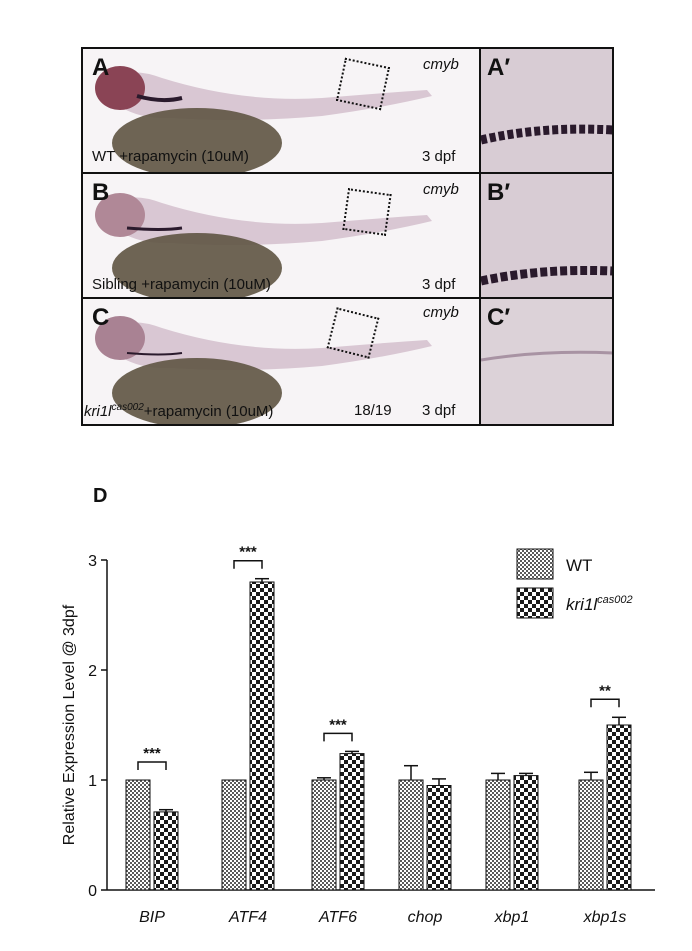  Describe the element at coordinates (425, 917) in the screenshot. I see `x-tick-label: chop` at that location.